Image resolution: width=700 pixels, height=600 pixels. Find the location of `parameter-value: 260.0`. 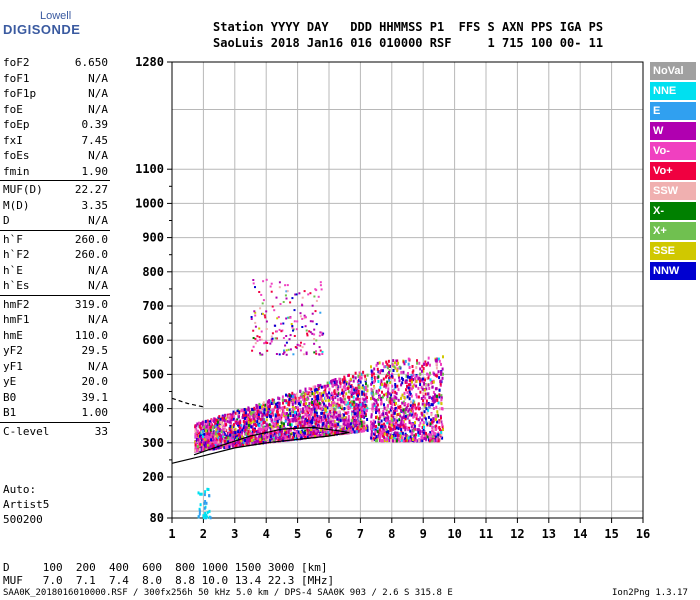

parameter-value: 260.0 is located at coordinates (91, 254).